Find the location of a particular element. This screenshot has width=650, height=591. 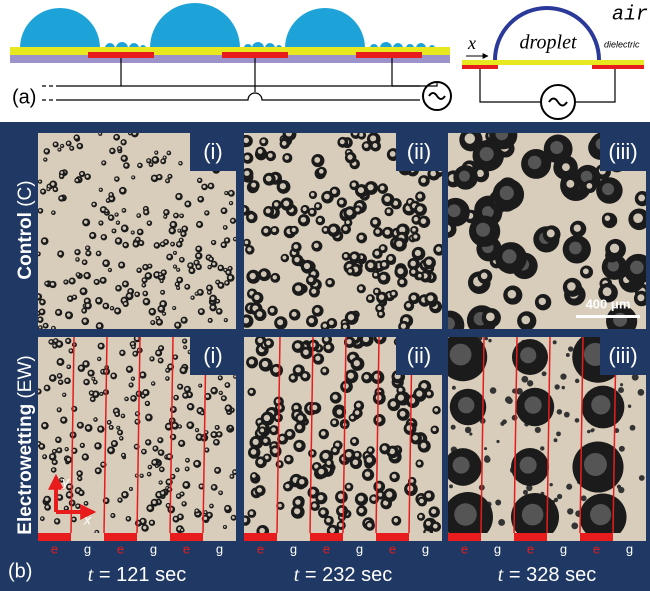

droplet is located at coordinates (247, 210).